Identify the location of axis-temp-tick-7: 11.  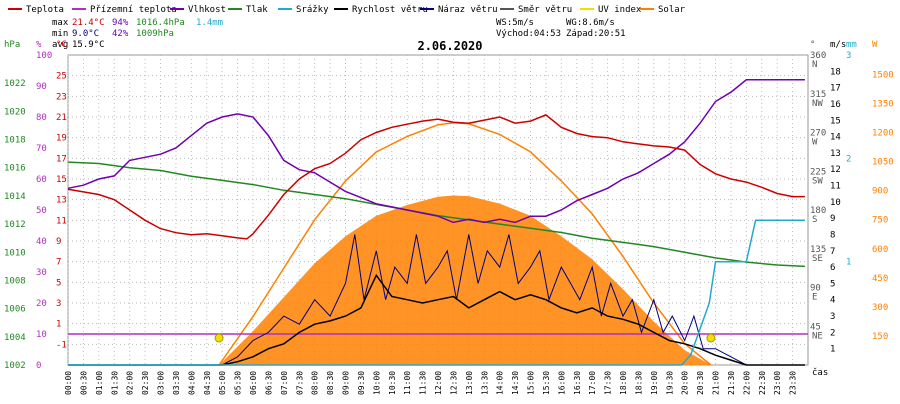
(61, 221).